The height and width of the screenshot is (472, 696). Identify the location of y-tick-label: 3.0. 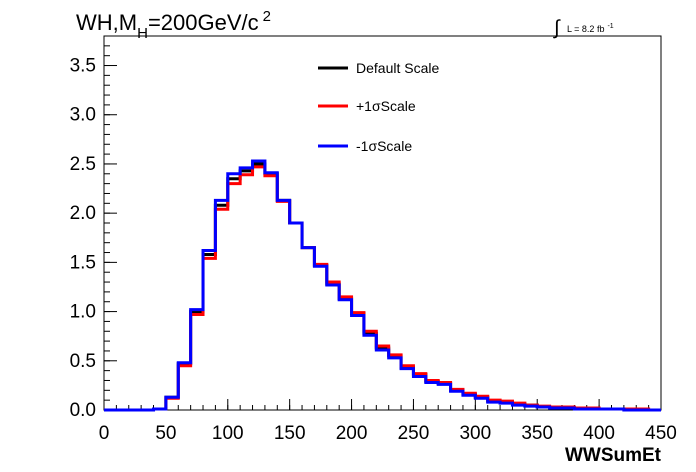
(83, 115).